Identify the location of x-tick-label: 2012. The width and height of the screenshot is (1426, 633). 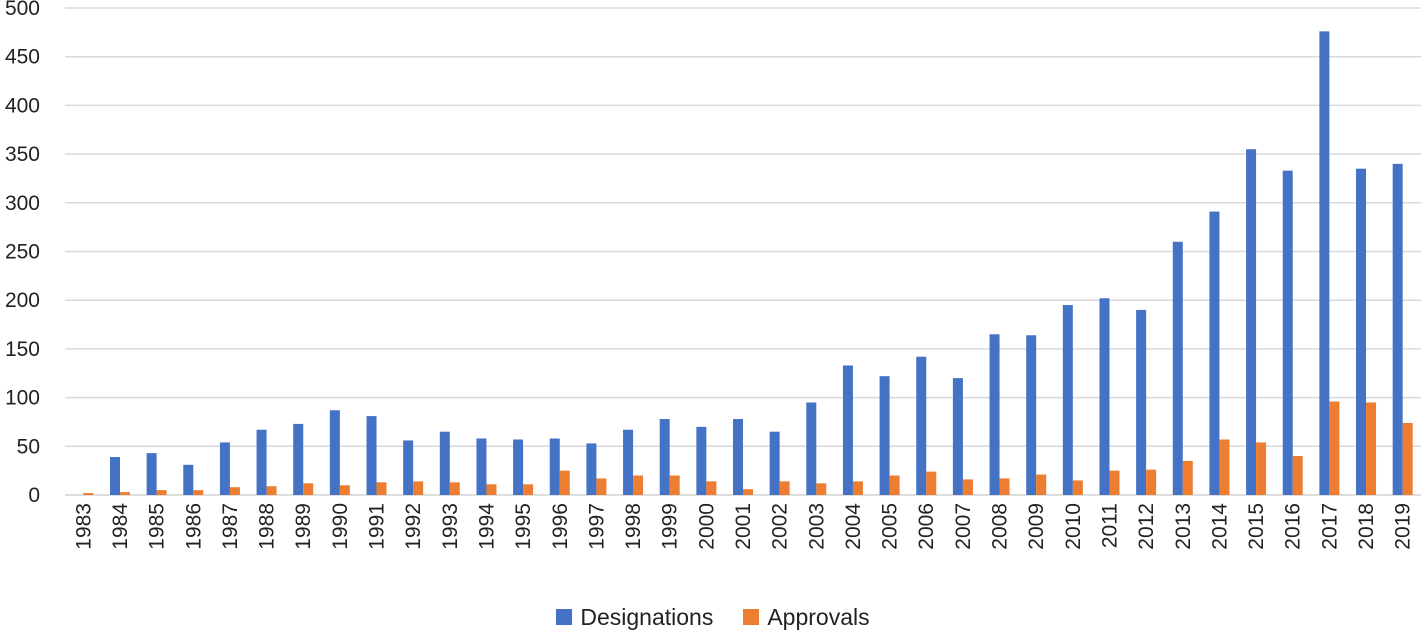
(1146, 526).